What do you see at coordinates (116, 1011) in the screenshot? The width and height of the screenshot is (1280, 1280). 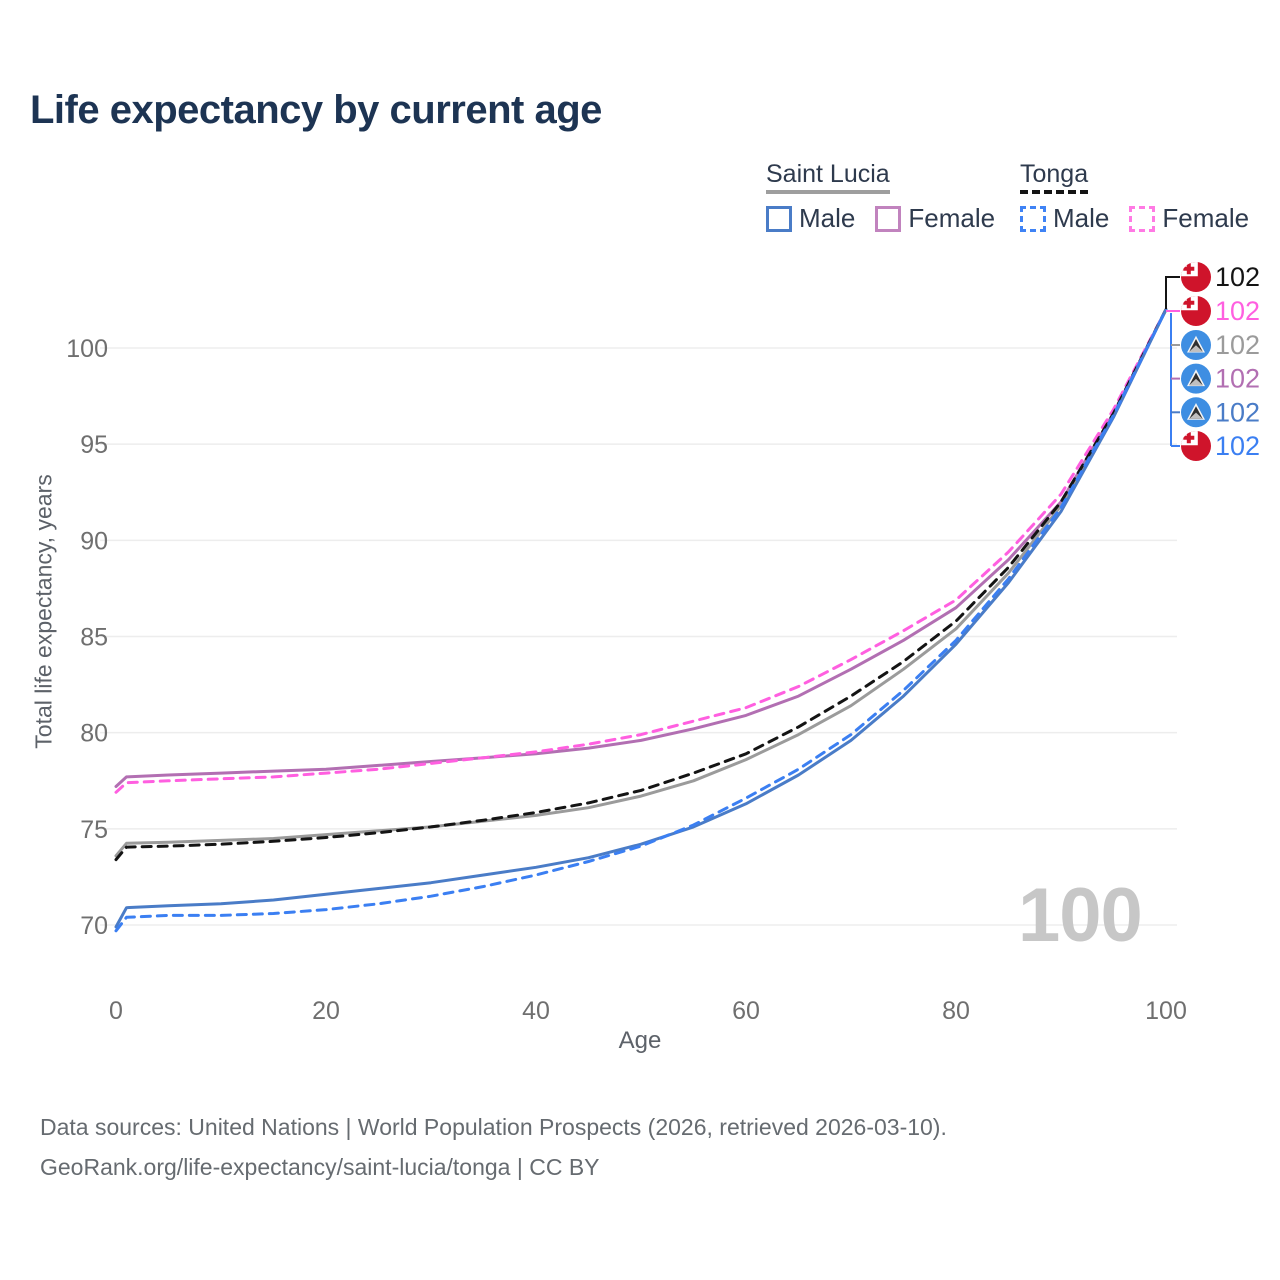 I see `x-tick-label: 0` at bounding box center [116, 1011].